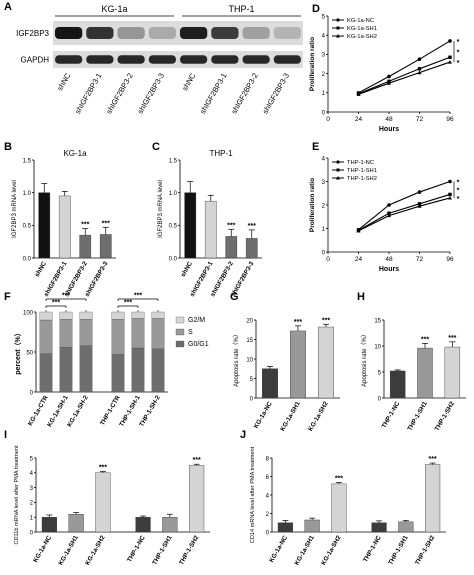 The image size is (474, 575). I want to click on y-tick-label: 1, so click(324, 230).